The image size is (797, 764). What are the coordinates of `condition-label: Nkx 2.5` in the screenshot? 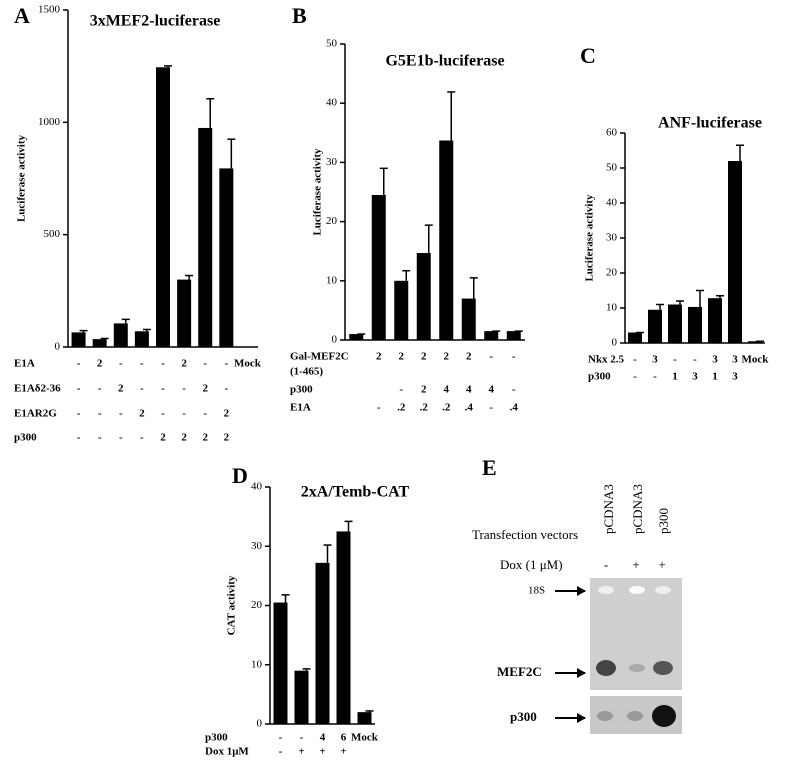 It's located at (606, 360).